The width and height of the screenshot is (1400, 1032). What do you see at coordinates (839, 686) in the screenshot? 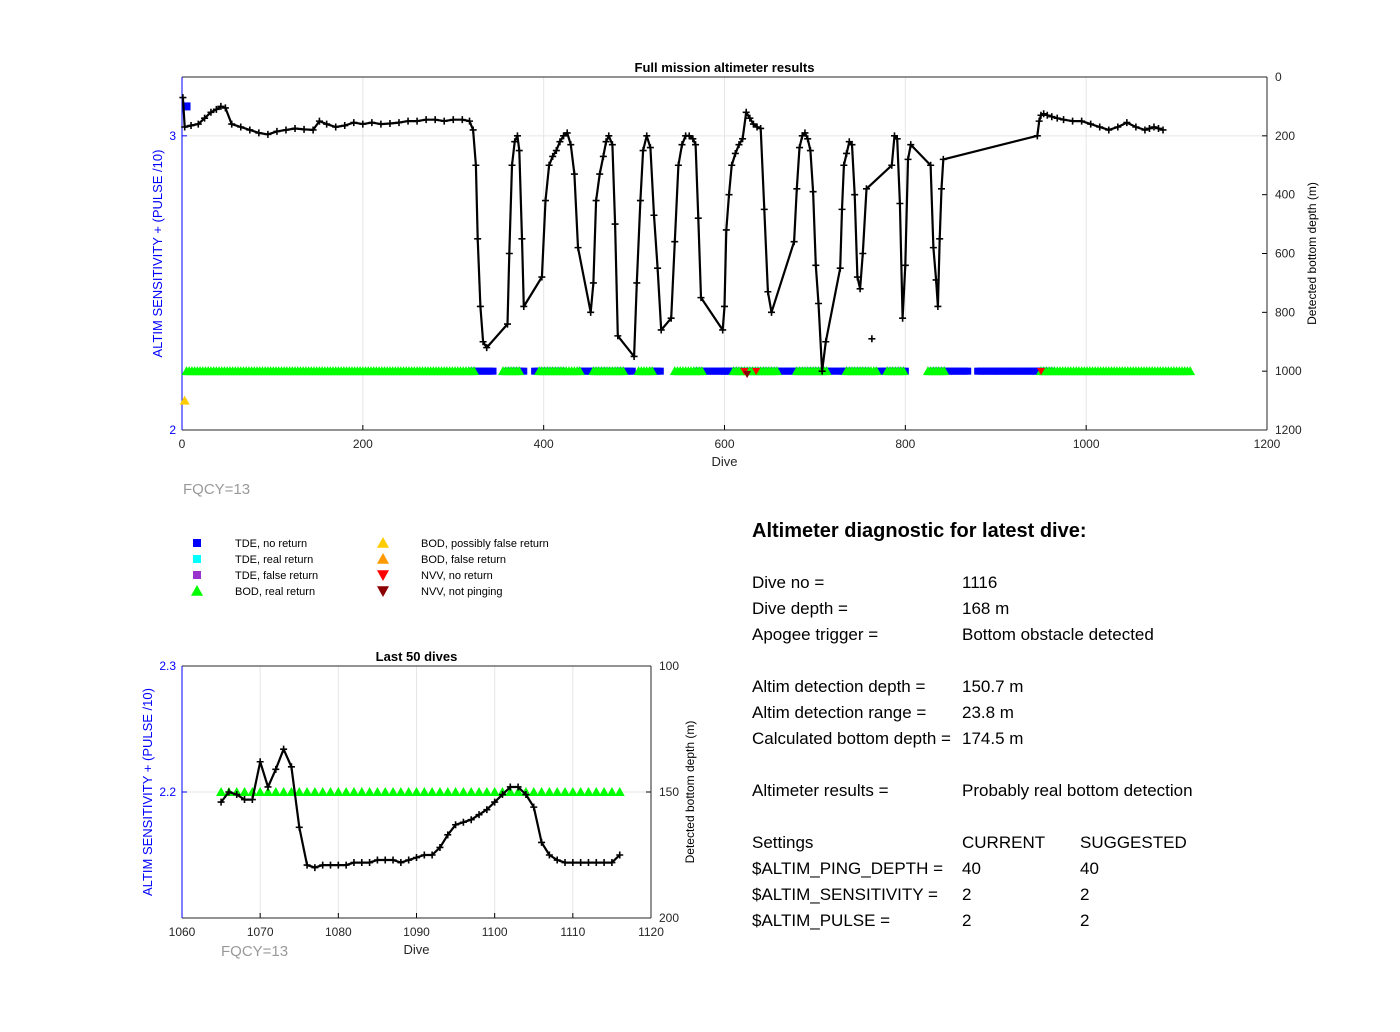
I see `detection-depth-label: Altim detection depth =` at bounding box center [839, 686].